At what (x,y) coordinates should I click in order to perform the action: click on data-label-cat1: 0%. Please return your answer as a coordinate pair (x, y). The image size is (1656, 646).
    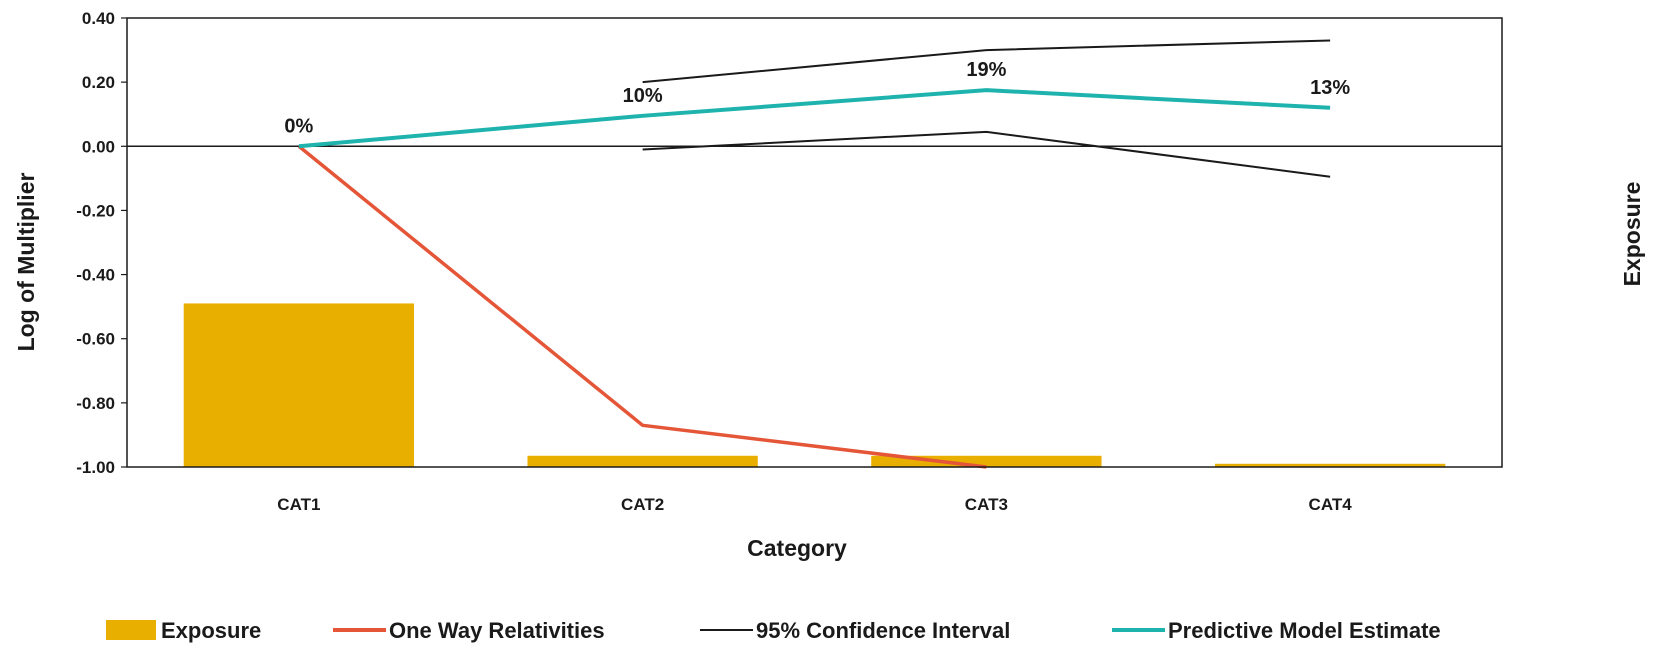
    Looking at the image, I should click on (298, 126).